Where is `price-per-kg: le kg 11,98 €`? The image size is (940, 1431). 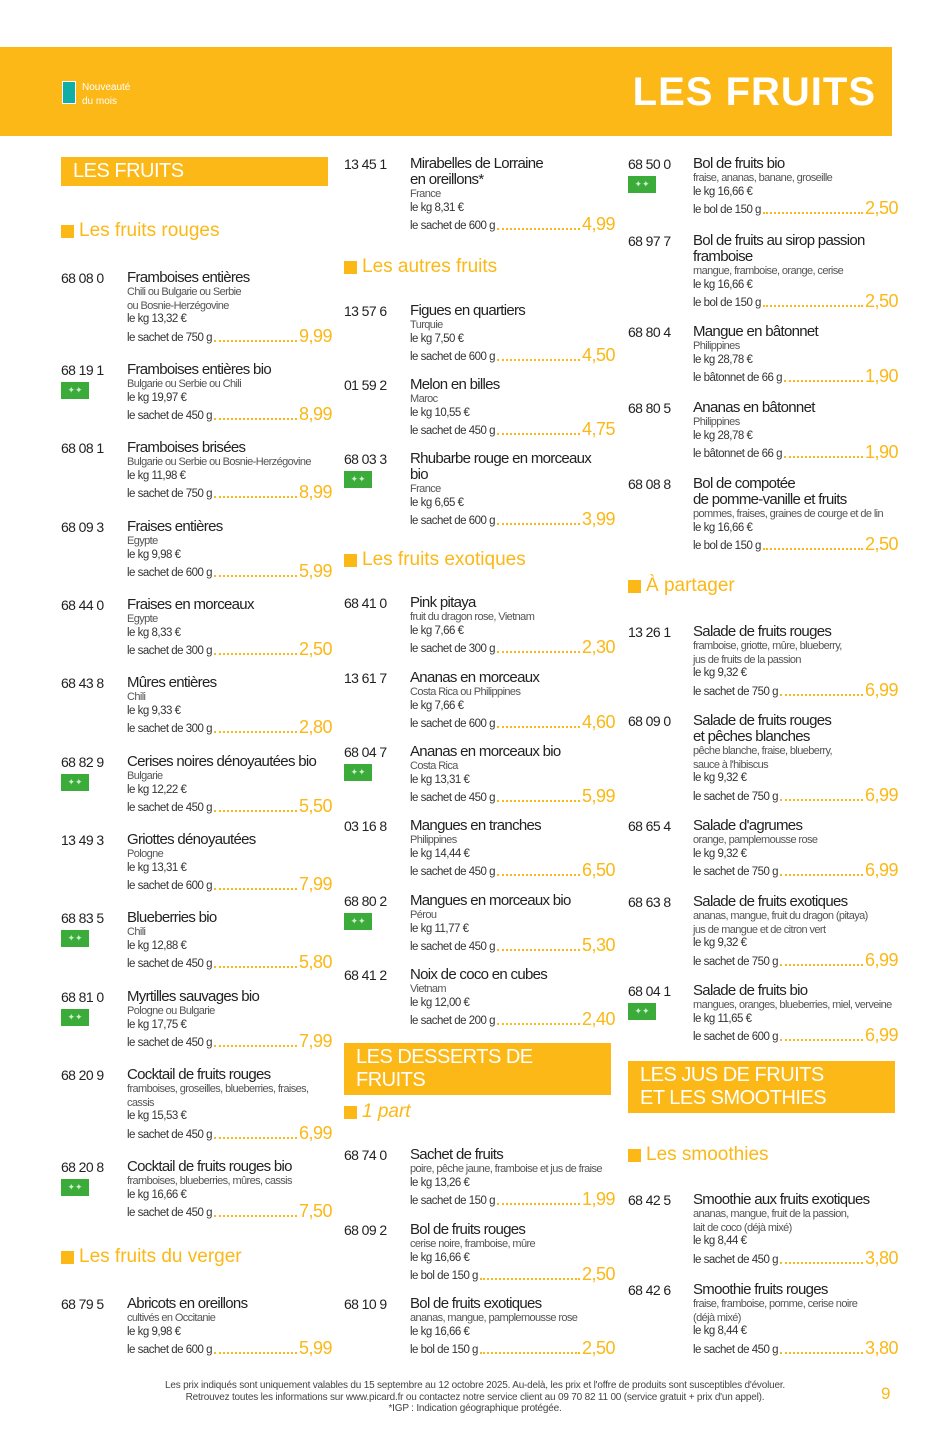 price-per-kg: le kg 11,98 € is located at coordinates (156, 475).